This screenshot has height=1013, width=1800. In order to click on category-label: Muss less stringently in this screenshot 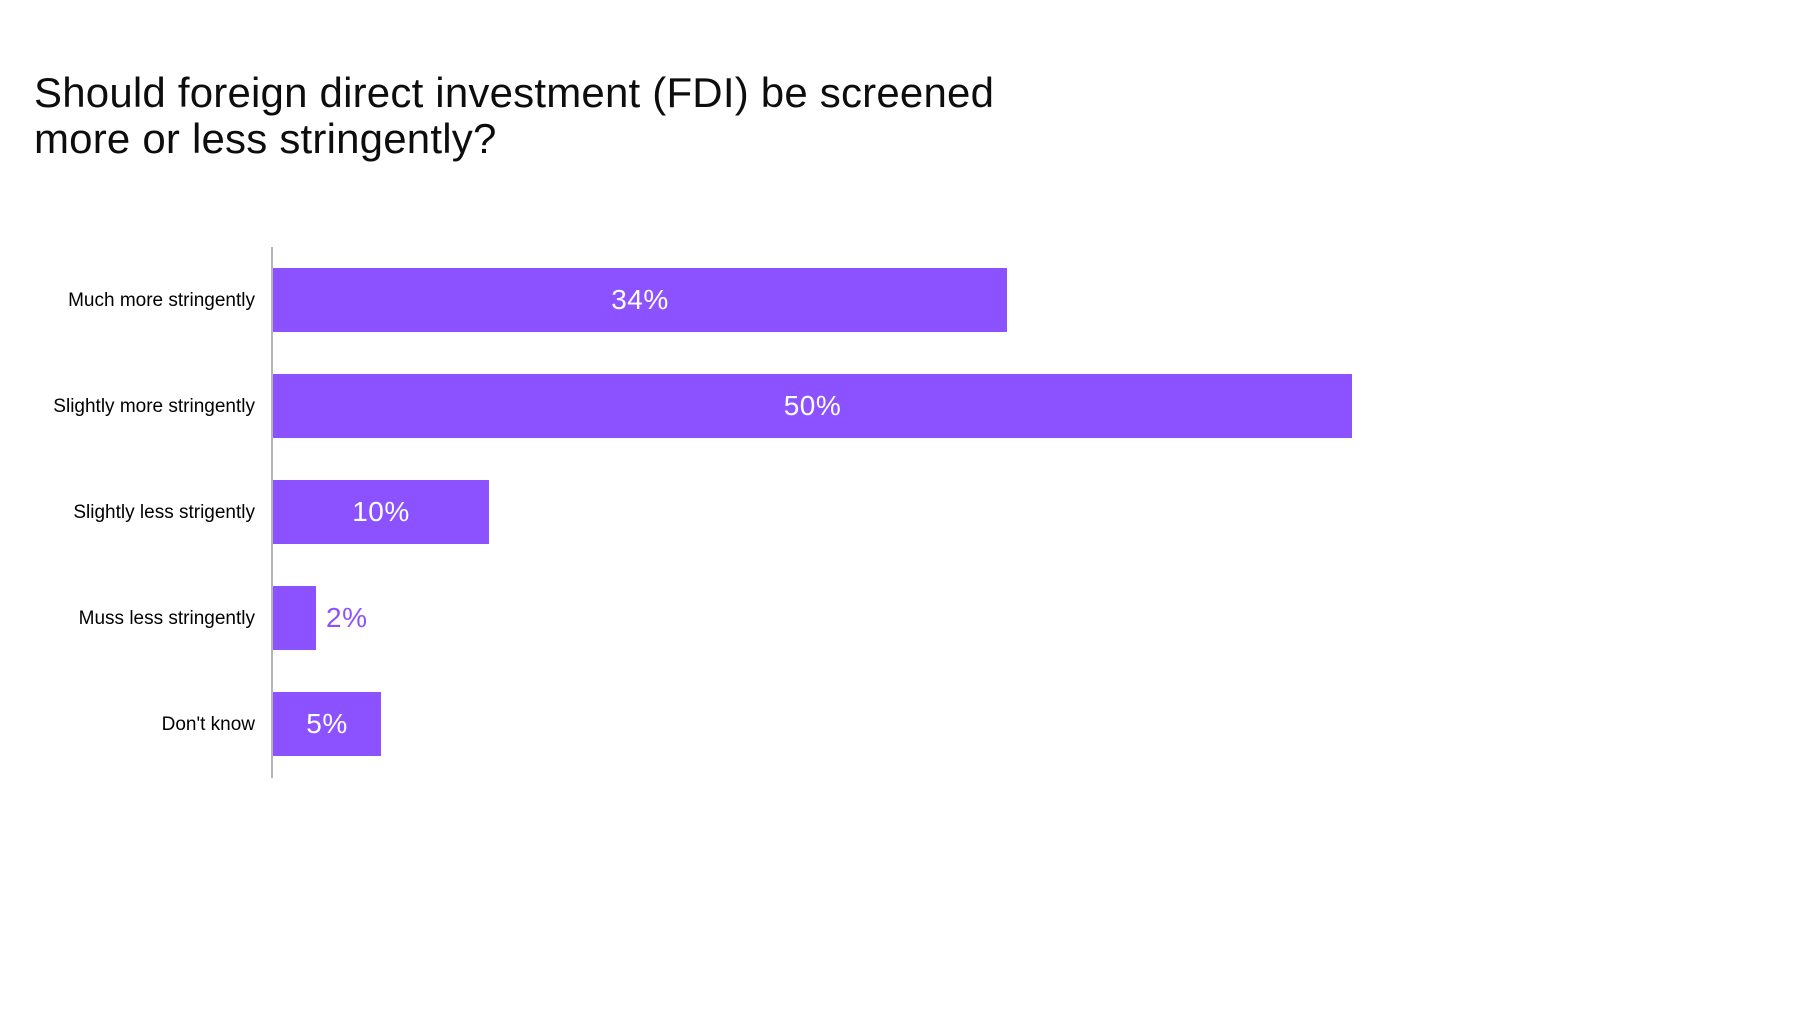, I will do `click(166, 618)`.